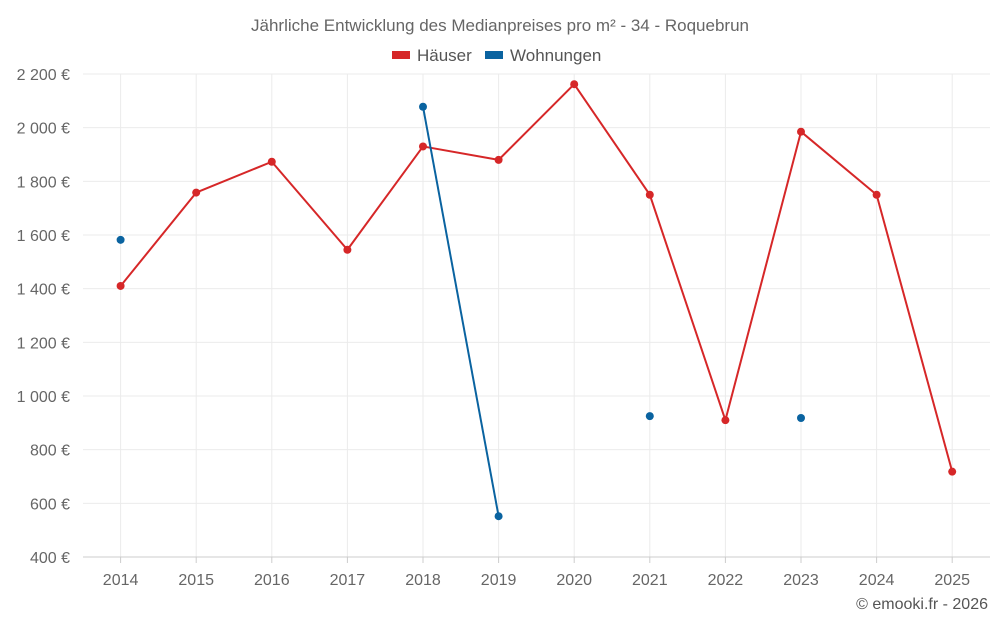  I want to click on x-tick-label: 2020, so click(574, 580).